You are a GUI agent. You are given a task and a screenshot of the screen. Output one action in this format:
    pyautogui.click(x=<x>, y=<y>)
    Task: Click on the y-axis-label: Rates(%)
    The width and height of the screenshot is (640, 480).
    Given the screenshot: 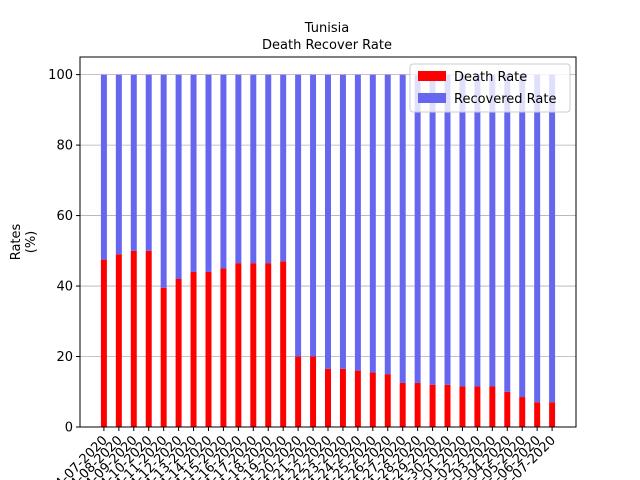 What is the action you would take?
    pyautogui.click(x=24, y=241)
    